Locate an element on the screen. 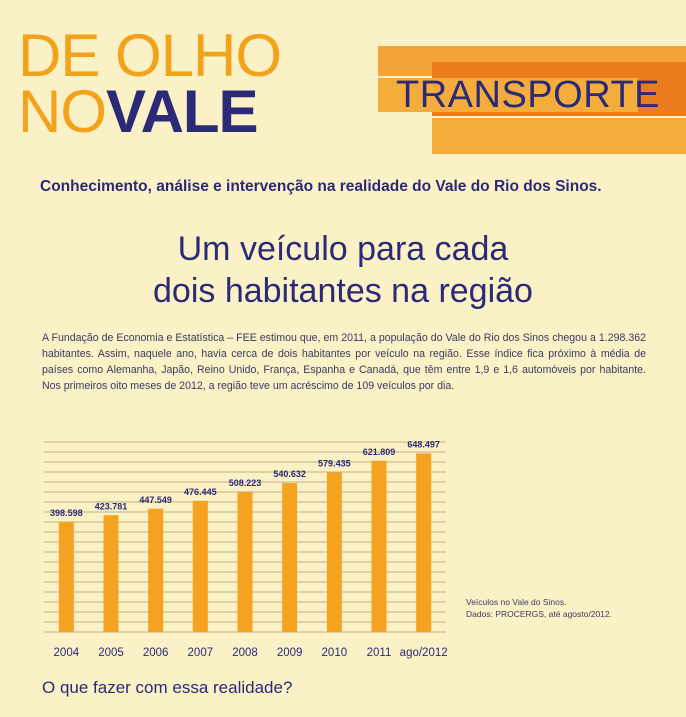 This screenshot has width=686, height=717. brand-line-1: DE OLHO is located at coordinates (150, 55).